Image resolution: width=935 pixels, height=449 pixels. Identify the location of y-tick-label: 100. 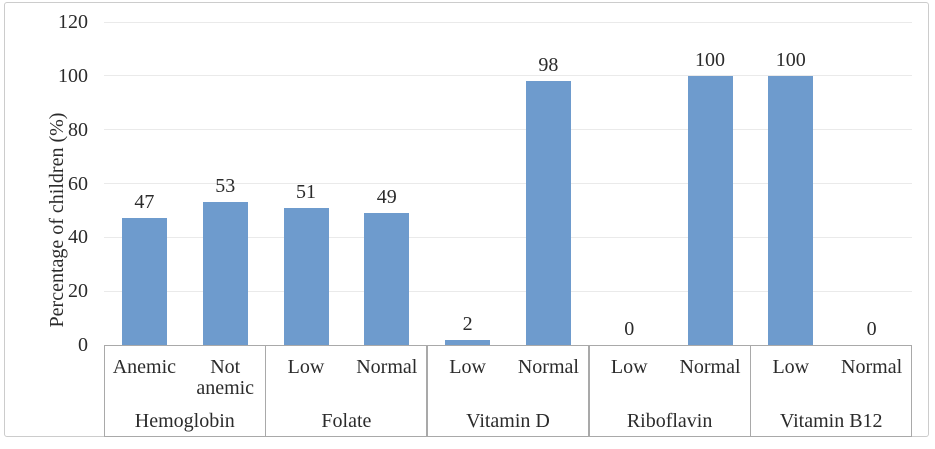
(73, 75).